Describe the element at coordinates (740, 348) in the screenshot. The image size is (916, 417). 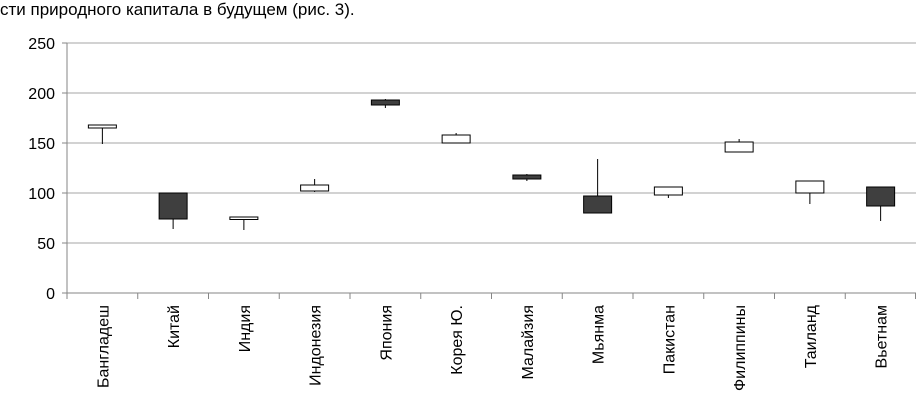
I see `x-category-label: Филиппины` at that location.